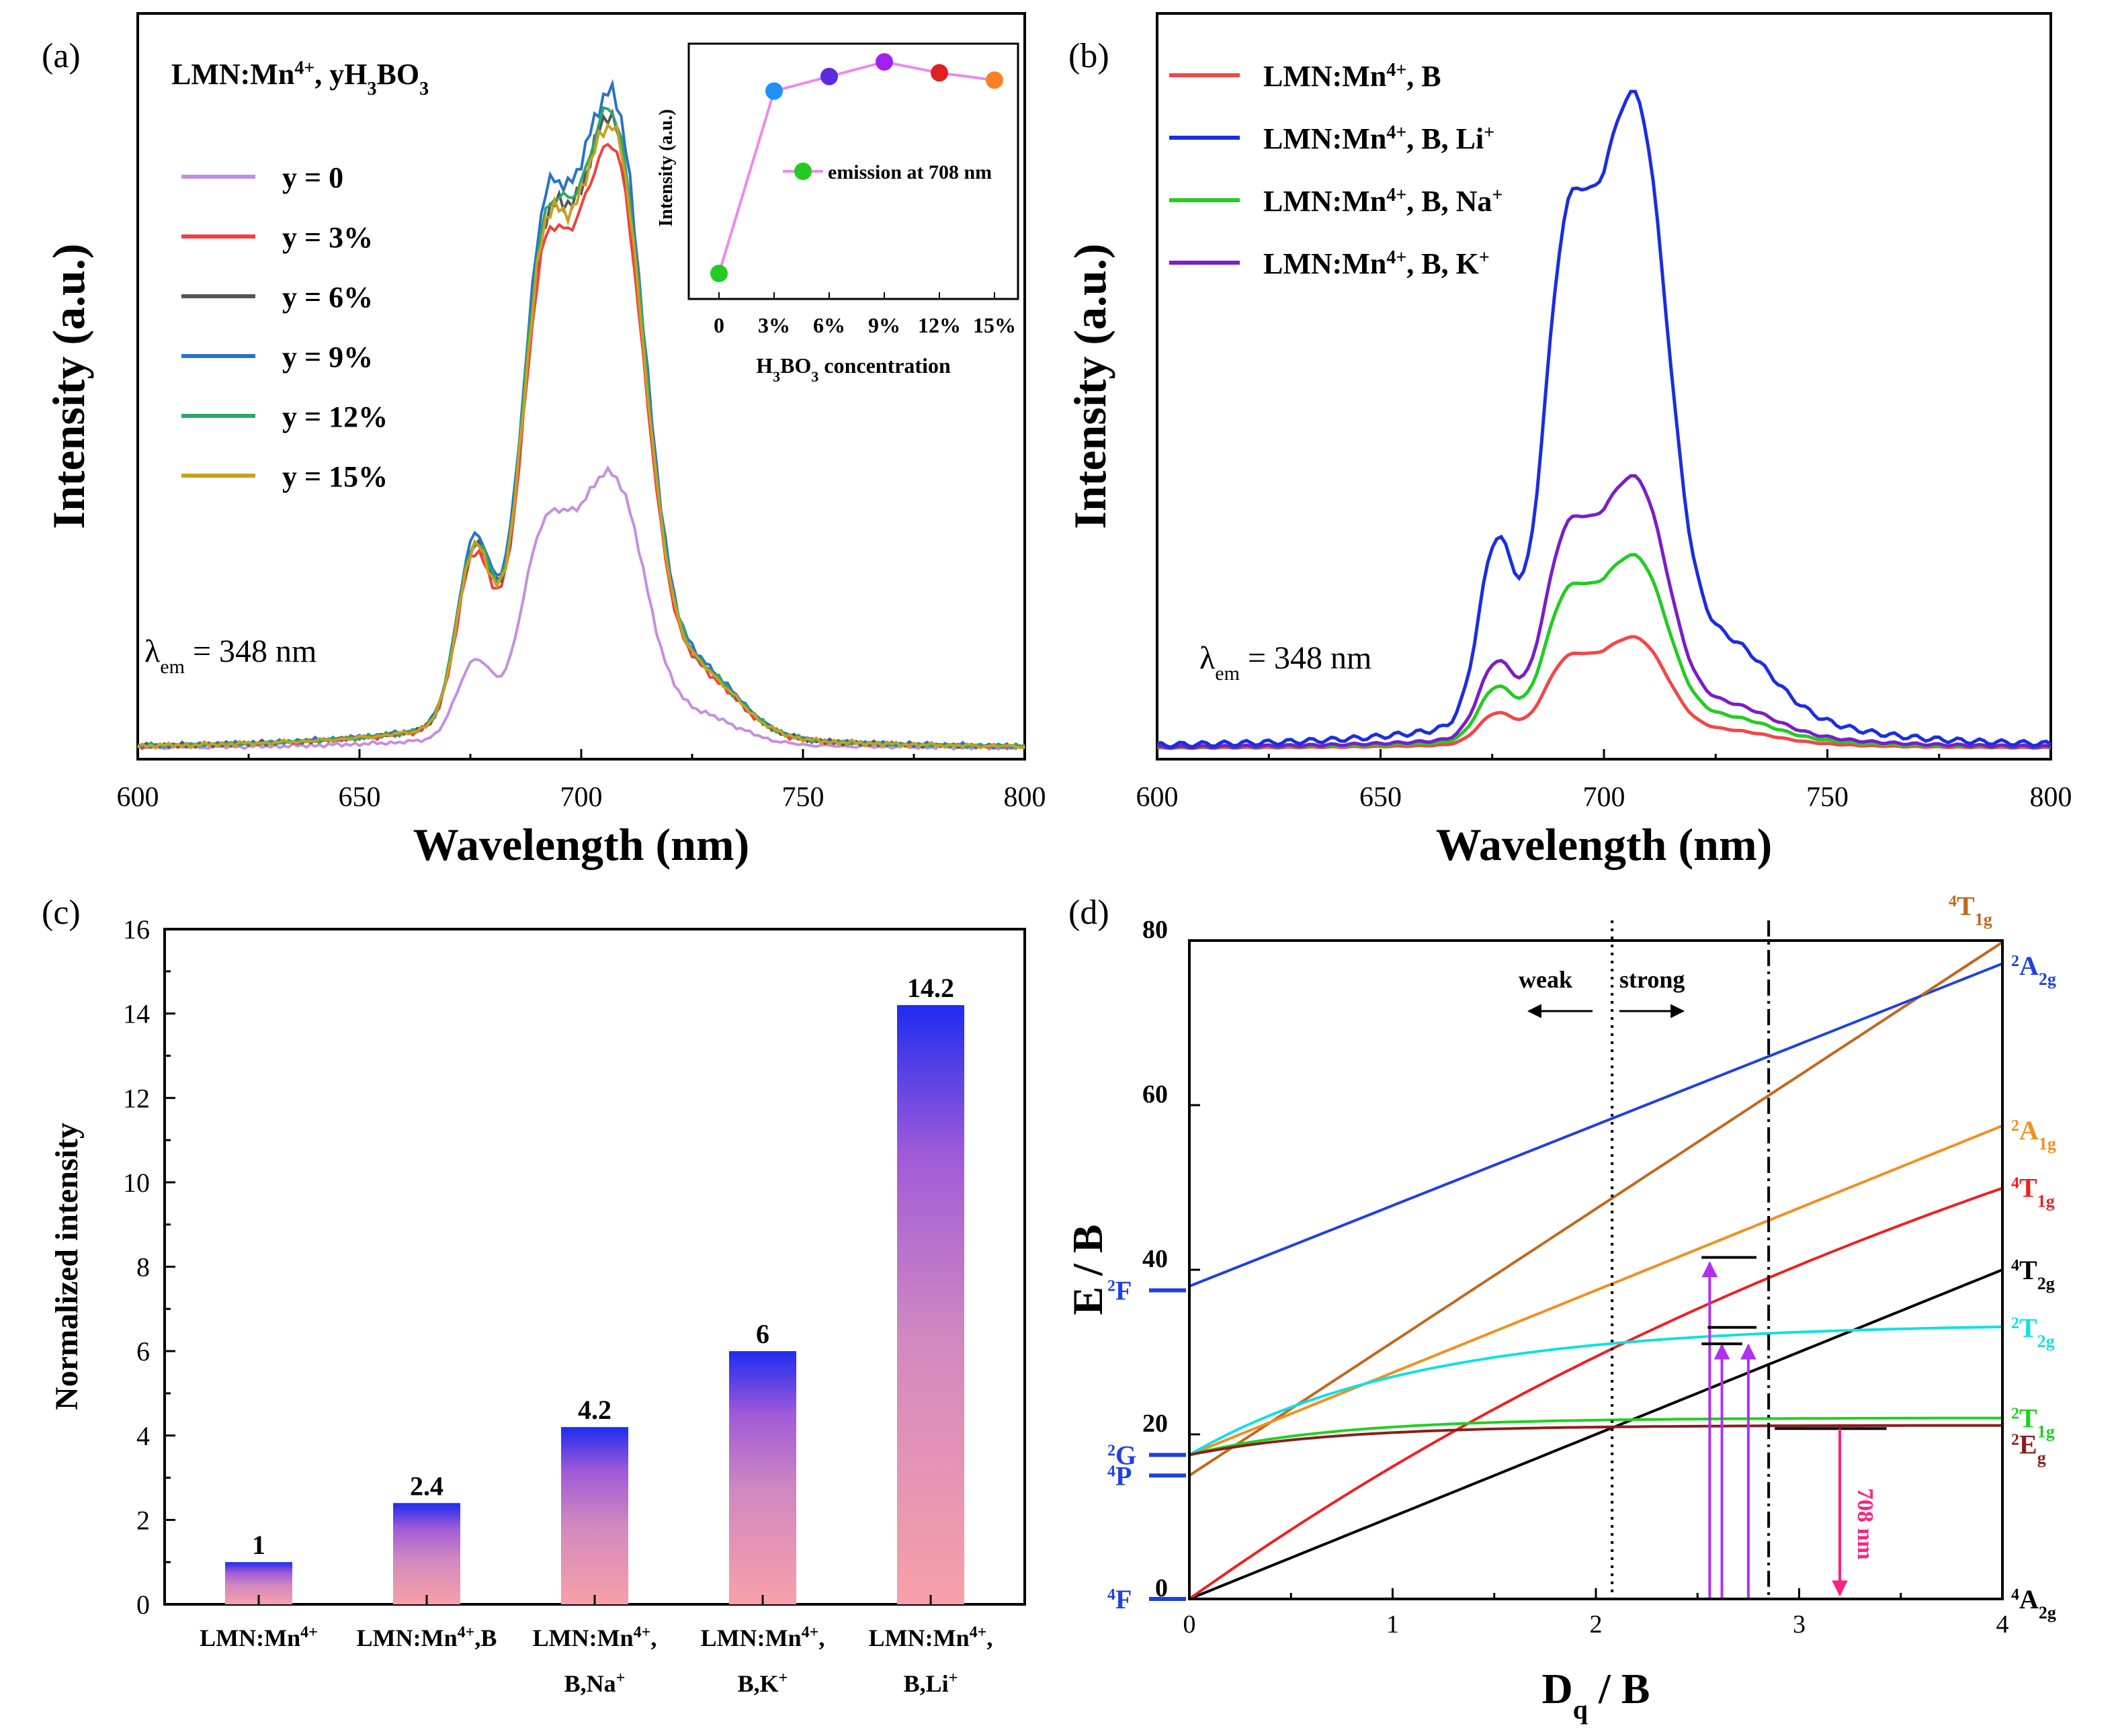 Image resolution: width=2118 pixels, height=1736 pixels. Describe the element at coordinates (327, 237) in the screenshot. I see `legend-label-1: y = 3%` at that location.